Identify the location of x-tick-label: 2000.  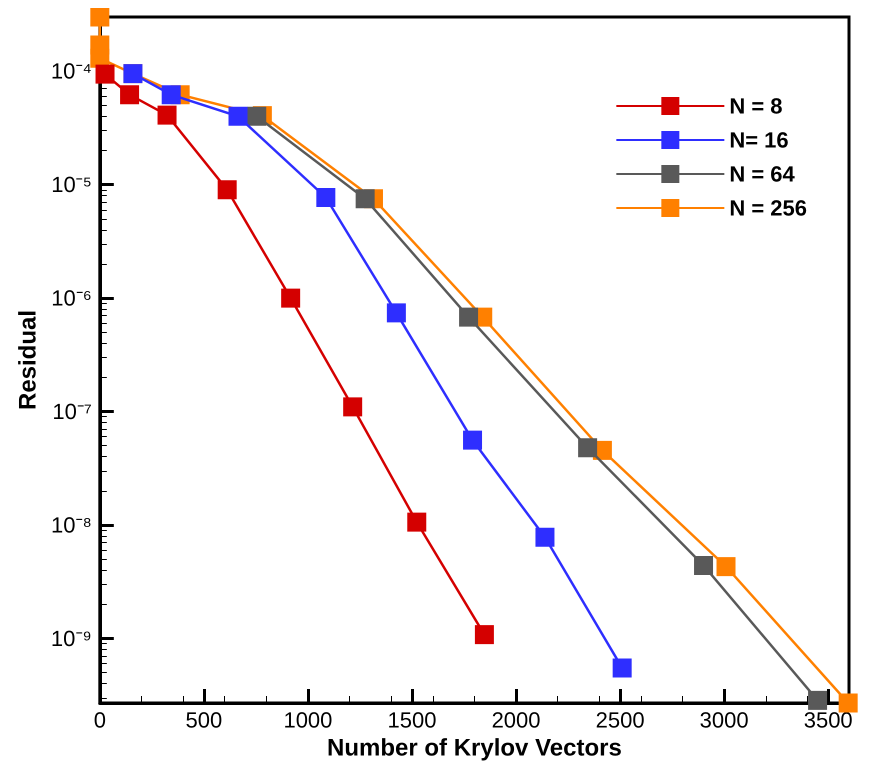
(516, 720).